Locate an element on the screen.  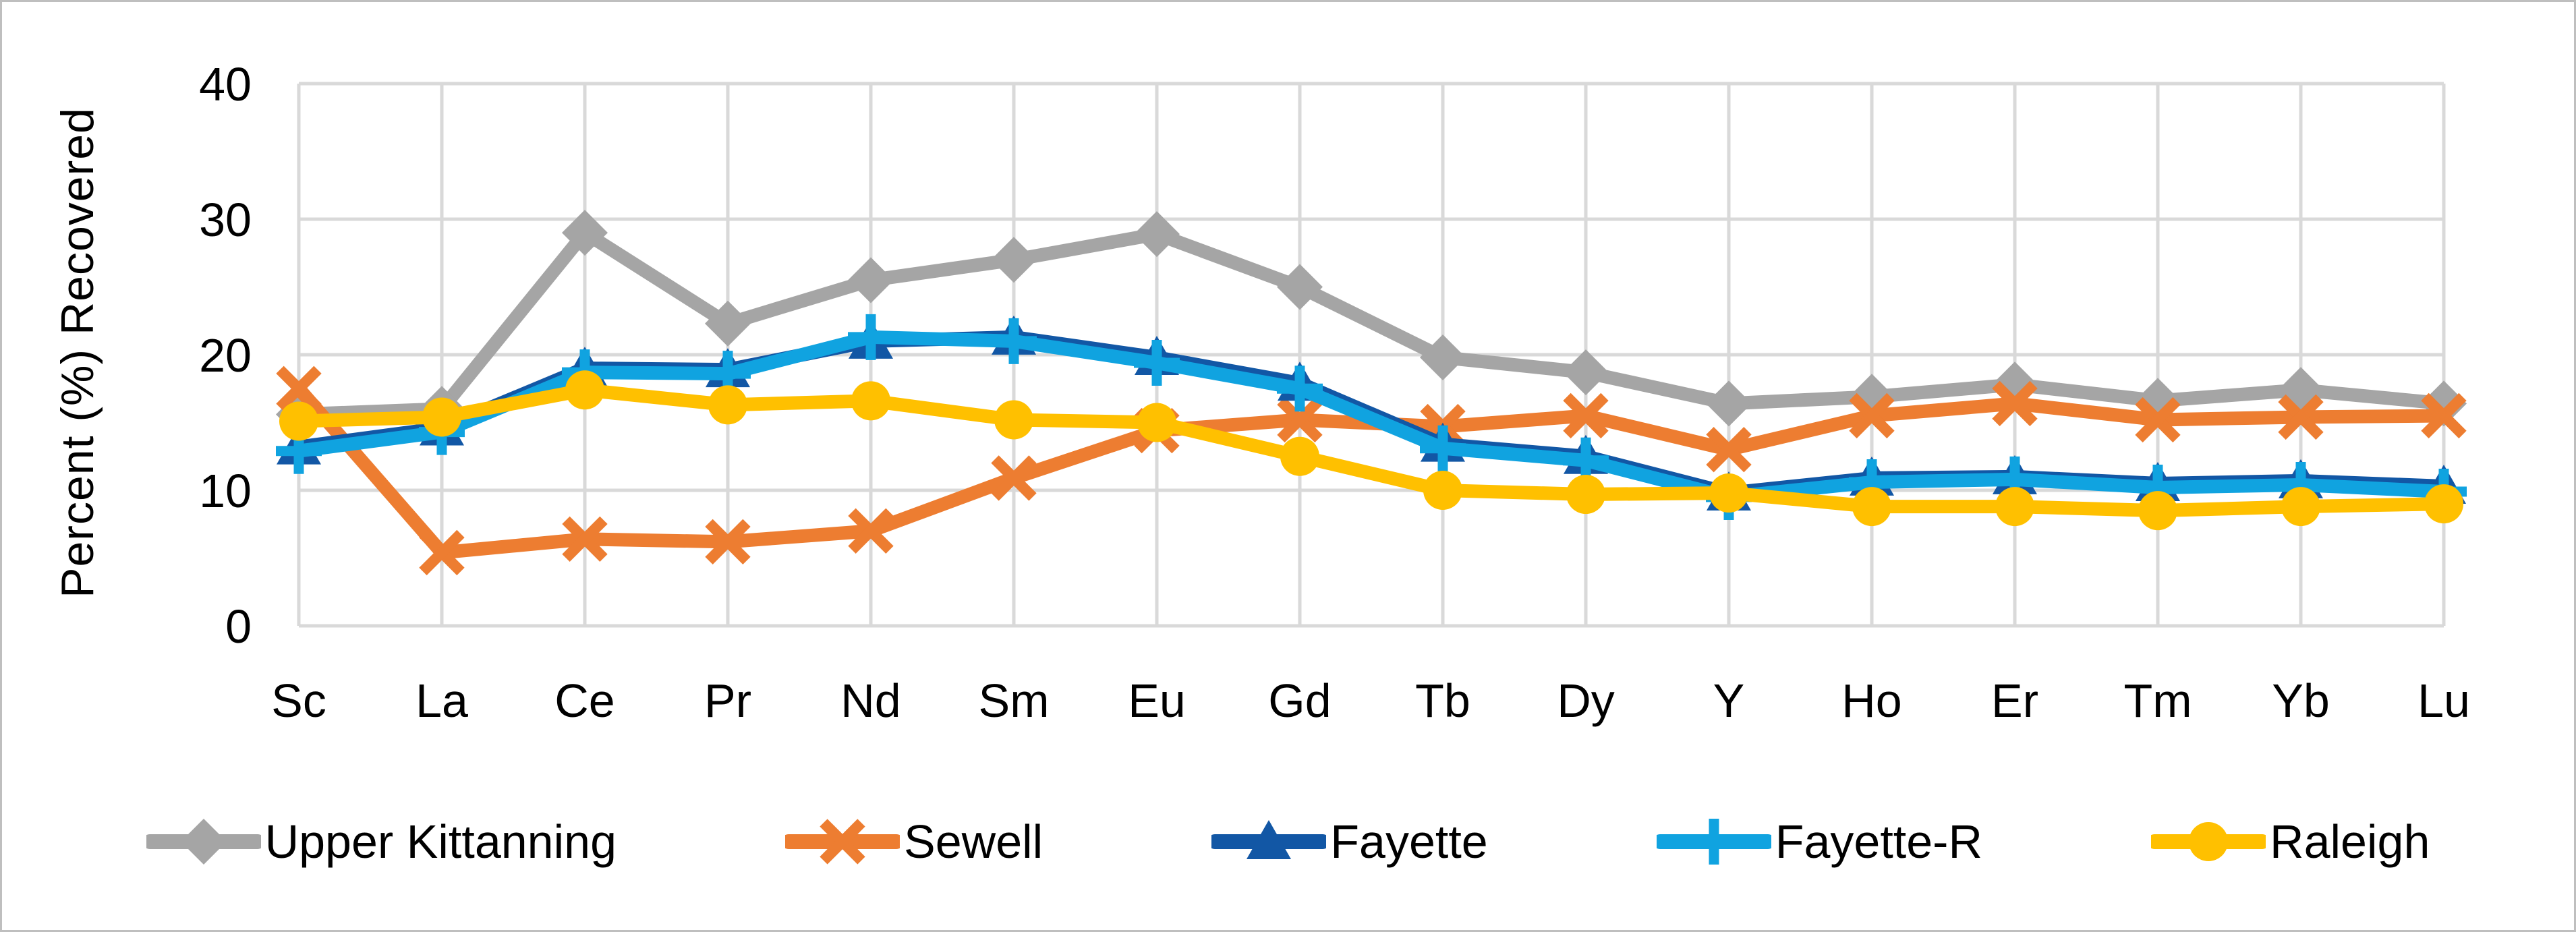
x-tick-label: Lu is located at coordinates (2443, 700).